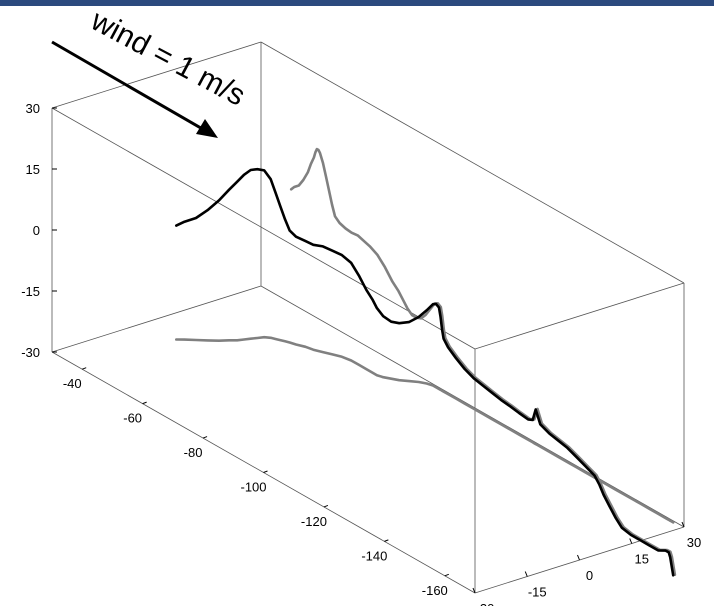  What do you see at coordinates (33, 169) in the screenshot?
I see `z-tick-label: 15` at bounding box center [33, 169].